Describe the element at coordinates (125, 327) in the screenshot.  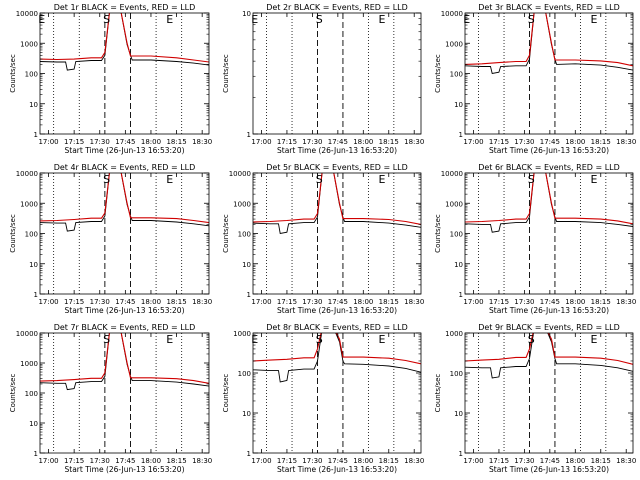
I see `panel-title: Det 7r BLACK = Events, RED = LLD` at that location.